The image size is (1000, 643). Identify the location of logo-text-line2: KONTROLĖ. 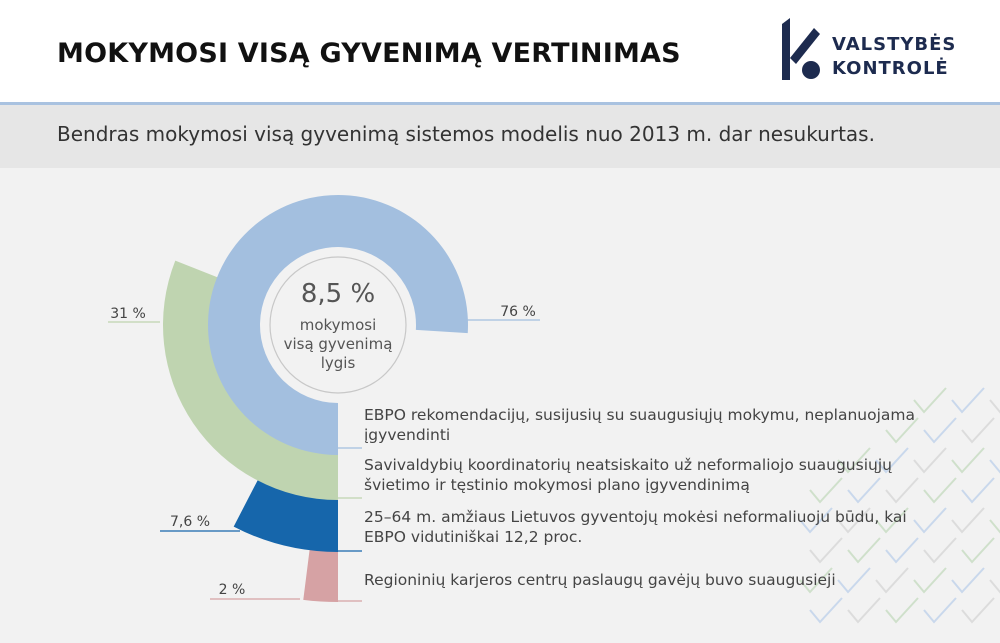
(890, 68).